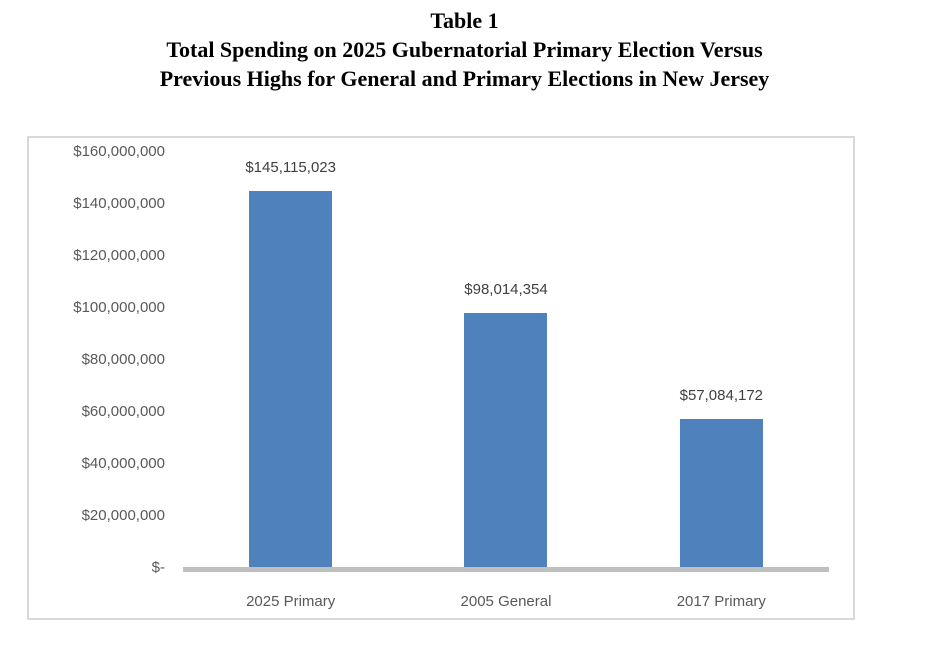 Image resolution: width=929 pixels, height=660 pixels. Describe the element at coordinates (123, 463) in the screenshot. I see `y-tick-label: $40,000,000` at that location.